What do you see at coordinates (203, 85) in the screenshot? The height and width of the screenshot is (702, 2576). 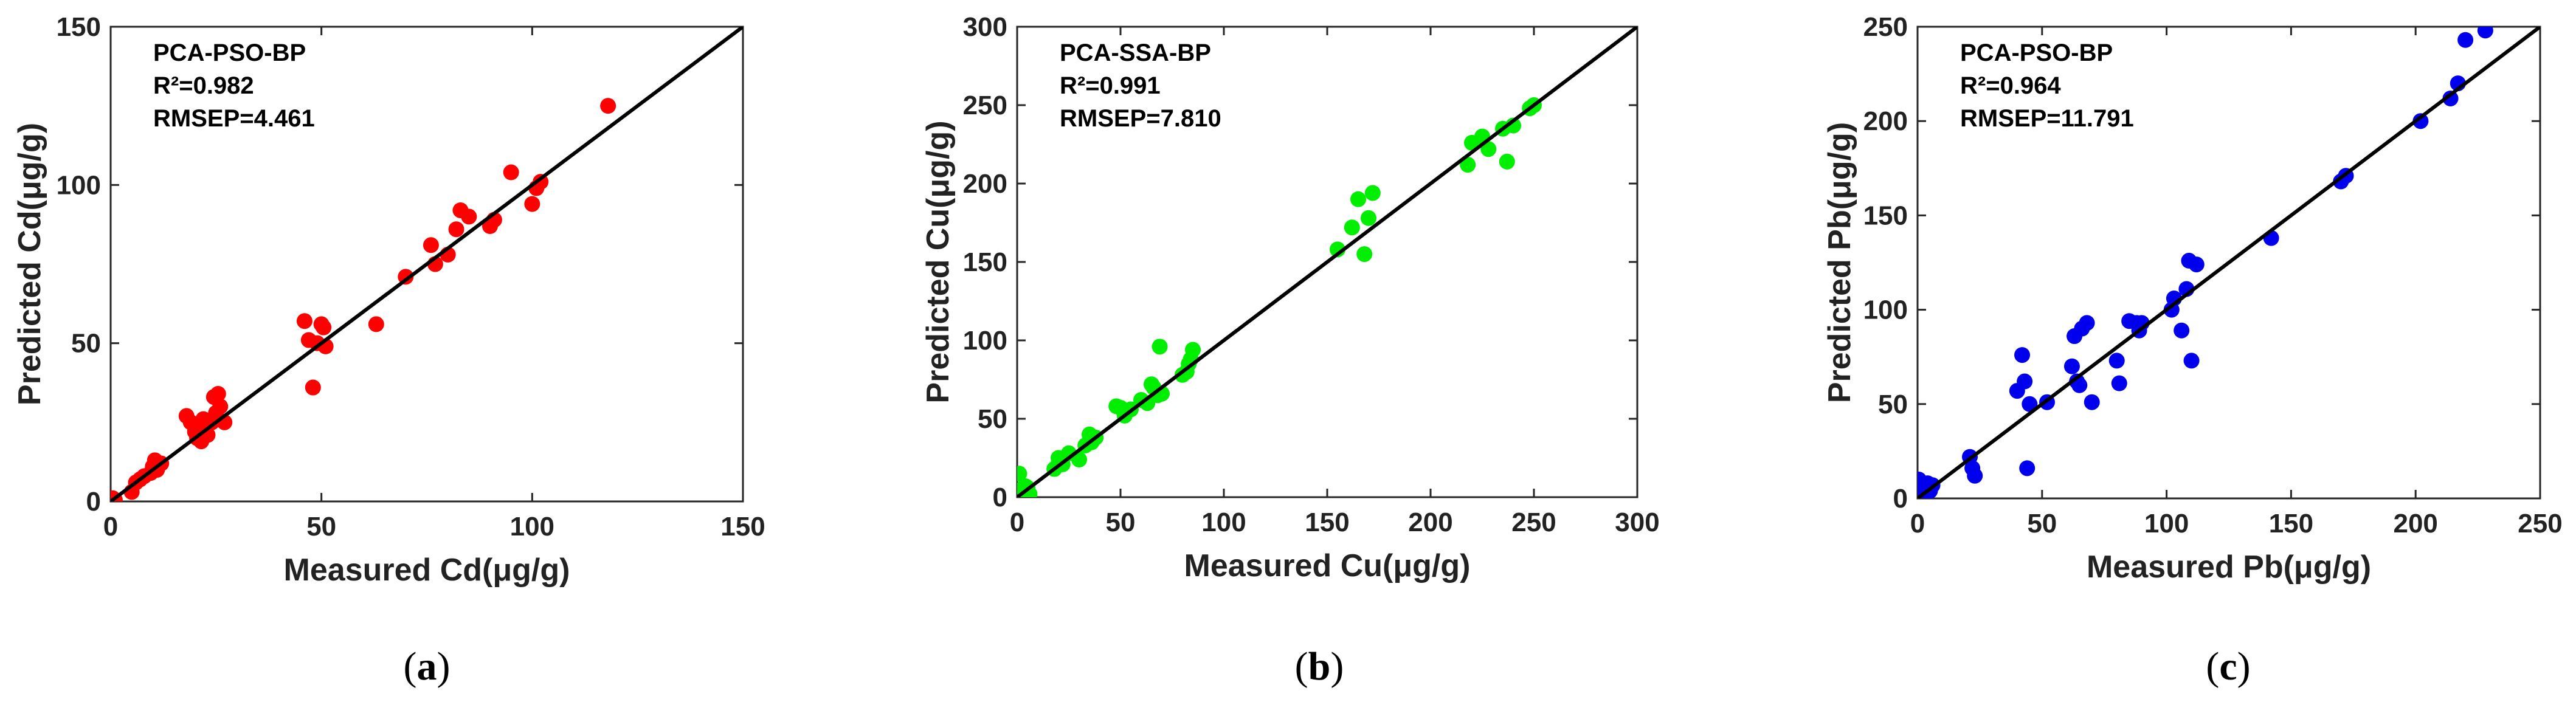 I see `r2-value: R²=0.982` at bounding box center [203, 85].